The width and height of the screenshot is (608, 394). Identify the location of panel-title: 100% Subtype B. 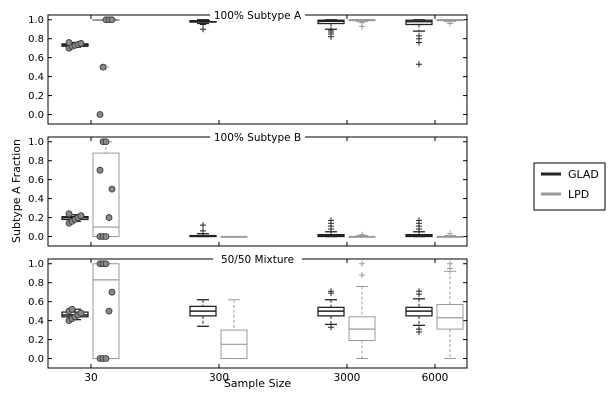
(257, 138).